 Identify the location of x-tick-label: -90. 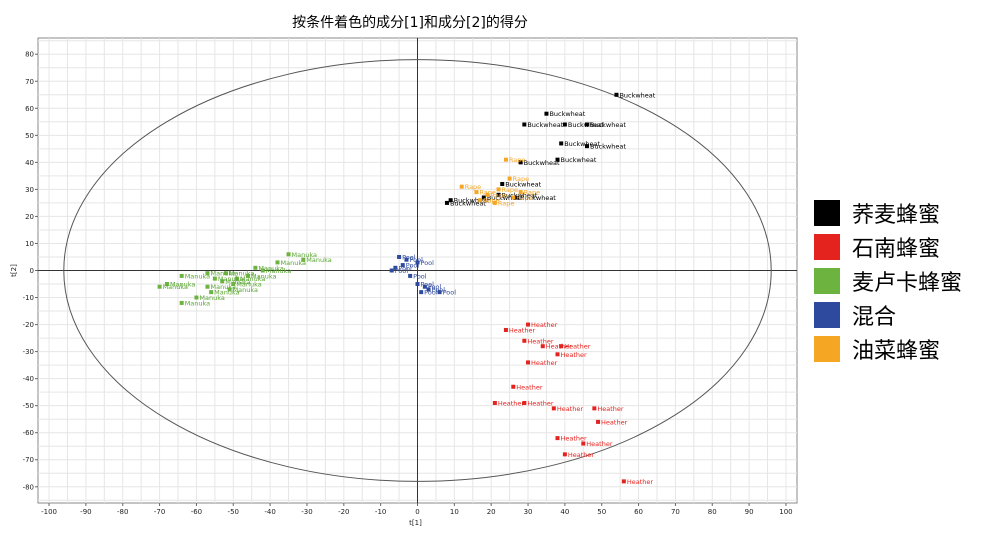
(85, 512).